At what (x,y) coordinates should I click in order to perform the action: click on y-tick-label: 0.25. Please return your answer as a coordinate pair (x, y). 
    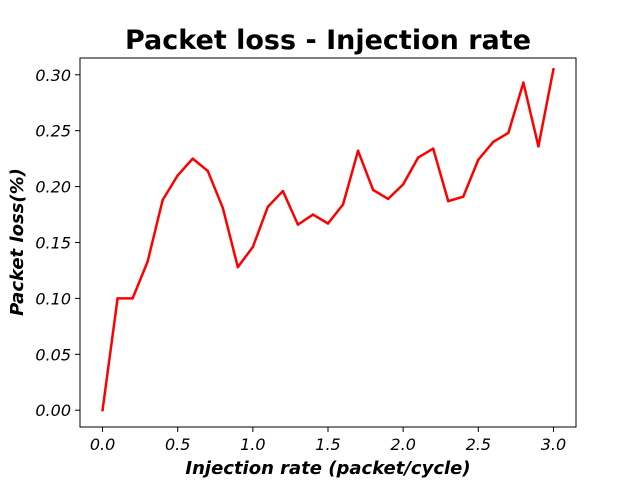
    Looking at the image, I should click on (53, 131).